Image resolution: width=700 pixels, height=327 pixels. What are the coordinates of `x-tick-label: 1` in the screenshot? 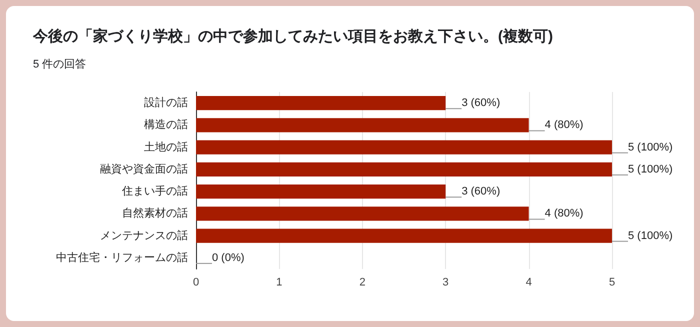 It's located at (279, 282).